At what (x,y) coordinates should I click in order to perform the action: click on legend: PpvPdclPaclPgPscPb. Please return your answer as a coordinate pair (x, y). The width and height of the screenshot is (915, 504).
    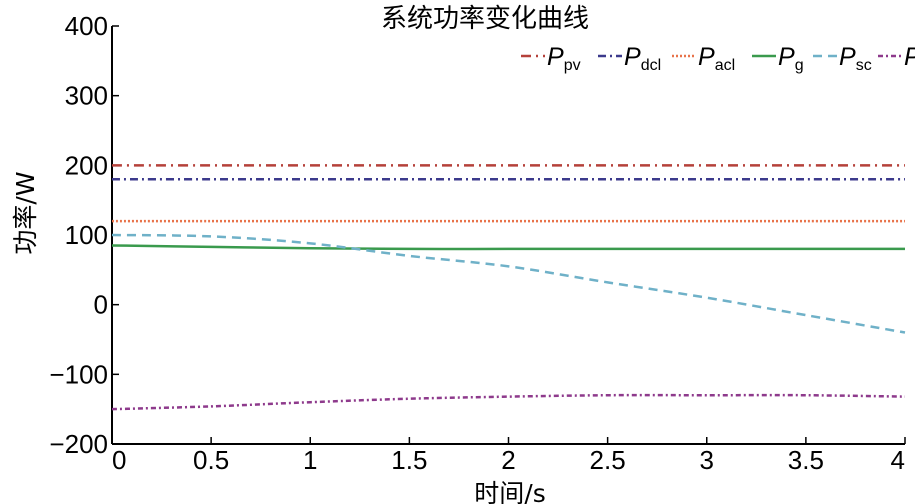
    Looking at the image, I should click on (718, 58).